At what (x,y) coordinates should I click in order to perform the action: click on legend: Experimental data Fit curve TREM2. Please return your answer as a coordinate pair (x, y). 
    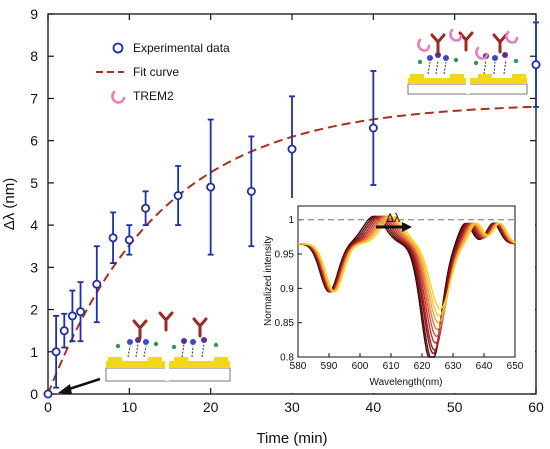
    Looking at the image, I should click on (163, 72).